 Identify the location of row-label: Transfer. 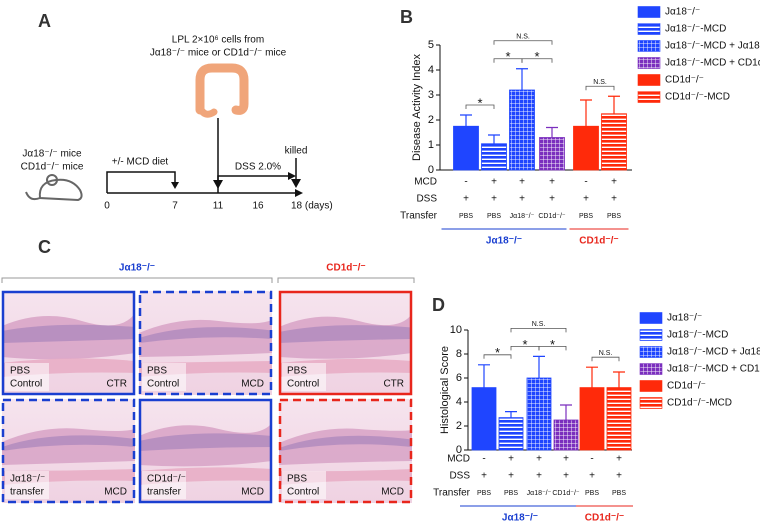
(452, 493).